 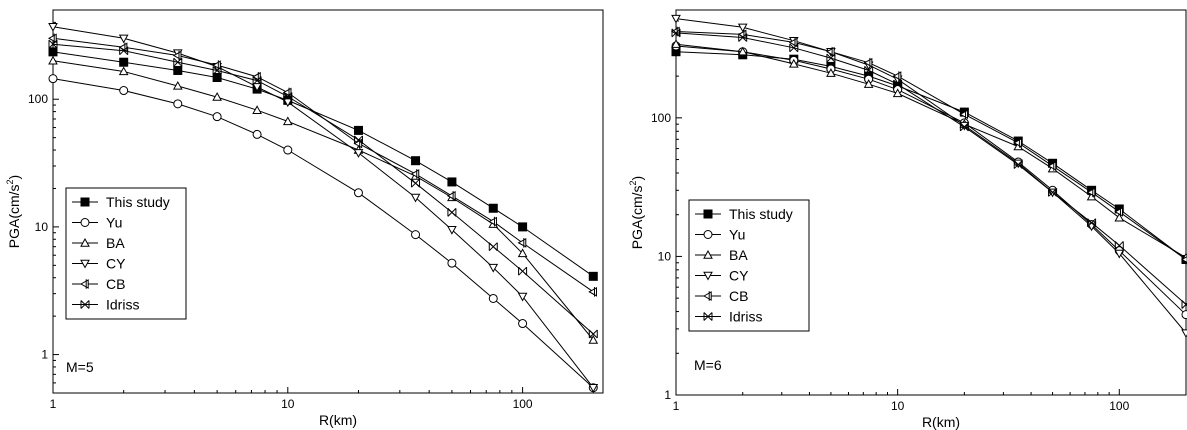 What do you see at coordinates (85, 242) in the screenshot?
I see `legend-marker-ba` at bounding box center [85, 242].